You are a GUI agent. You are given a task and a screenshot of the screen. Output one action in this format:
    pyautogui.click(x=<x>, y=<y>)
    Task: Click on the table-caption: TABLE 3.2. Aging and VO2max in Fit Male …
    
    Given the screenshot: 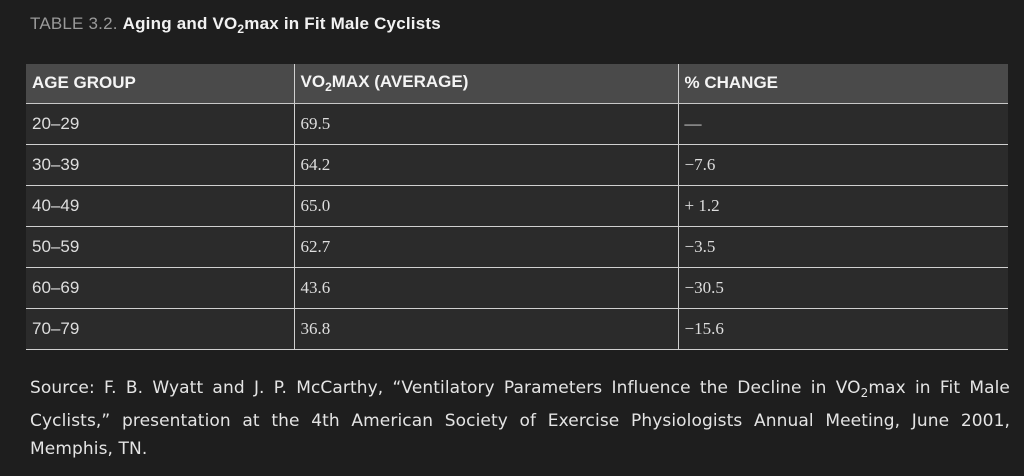 What is the action you would take?
    pyautogui.click(x=235, y=25)
    